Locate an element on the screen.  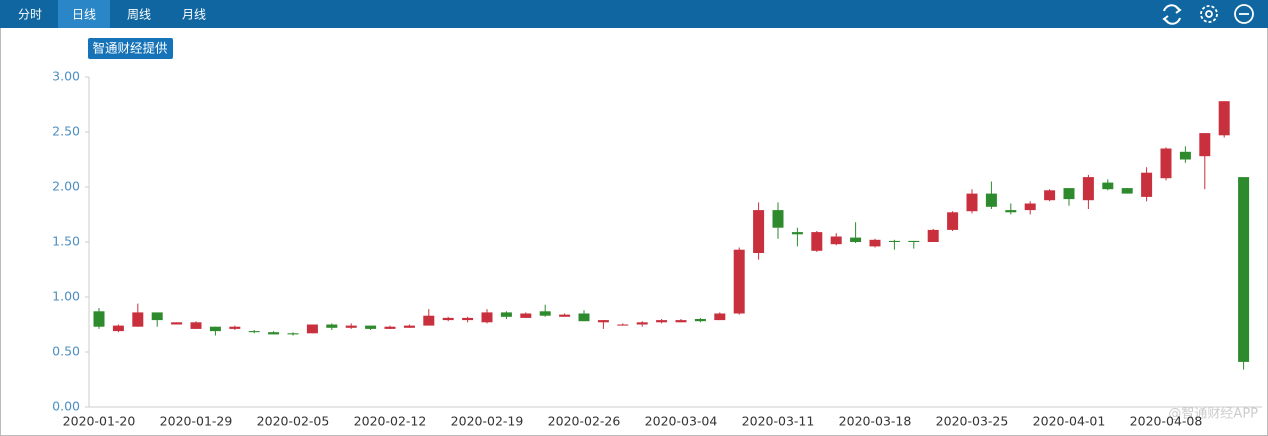
tab: 周线 is located at coordinates (139, 15).